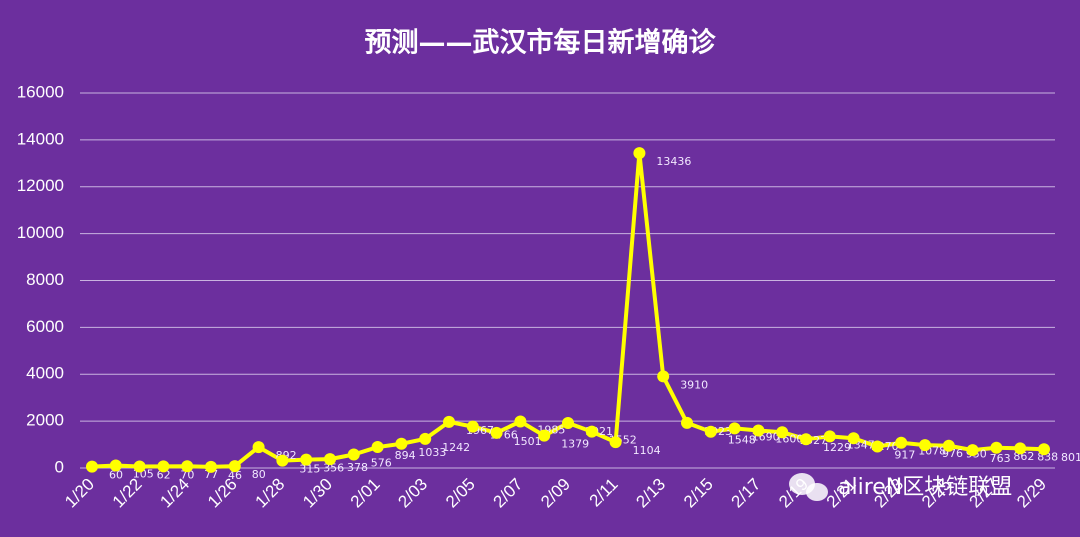 This screenshot has height=537, width=1080. I want to click on value-label: 917, so click(904, 455).